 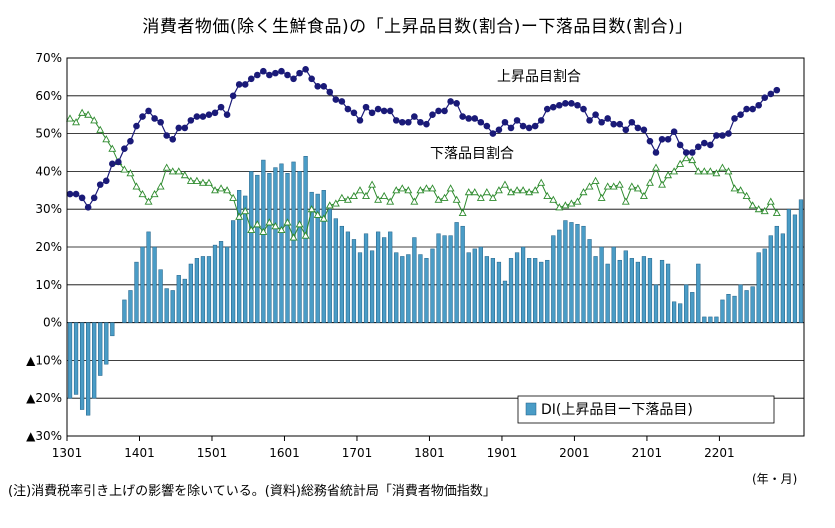 I want to click on y-tick-label: 10%, so click(x=48, y=285).